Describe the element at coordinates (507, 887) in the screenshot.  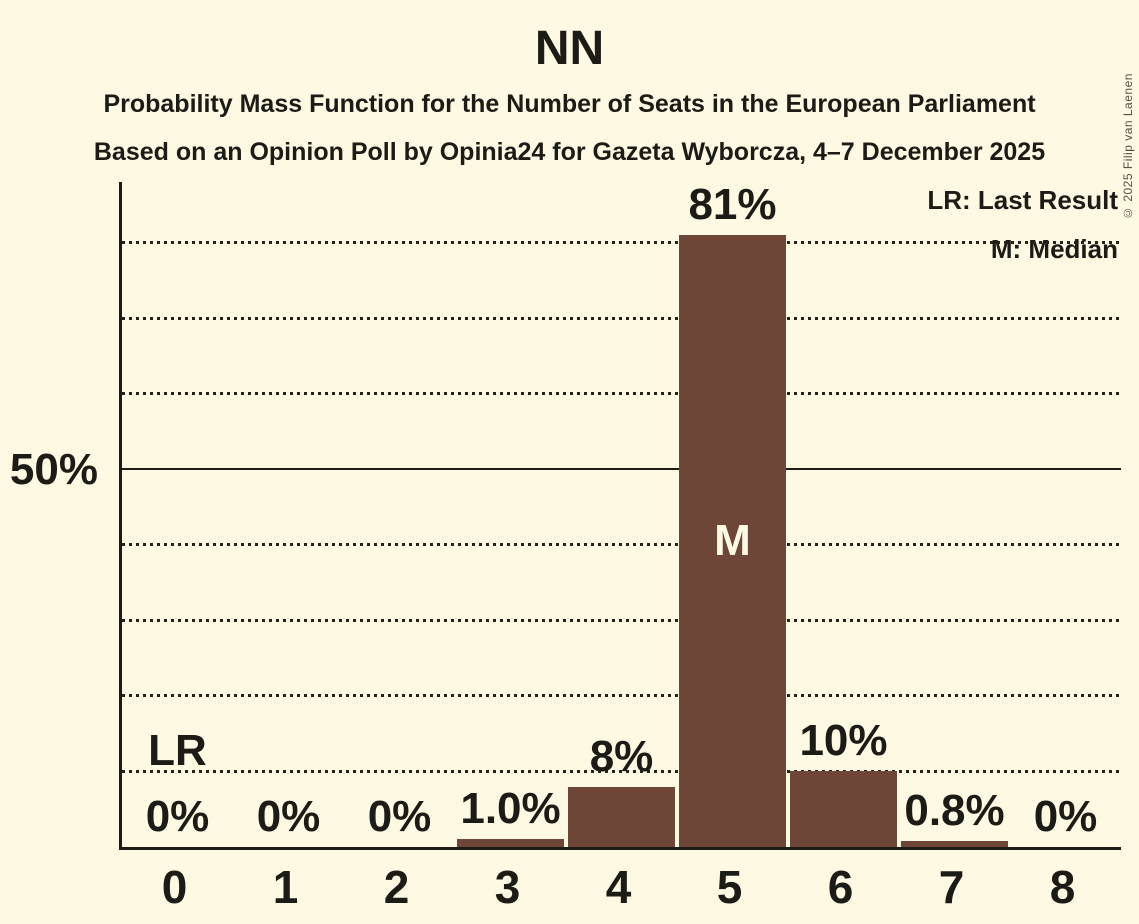
I see `x-tick-3: 3` at that location.